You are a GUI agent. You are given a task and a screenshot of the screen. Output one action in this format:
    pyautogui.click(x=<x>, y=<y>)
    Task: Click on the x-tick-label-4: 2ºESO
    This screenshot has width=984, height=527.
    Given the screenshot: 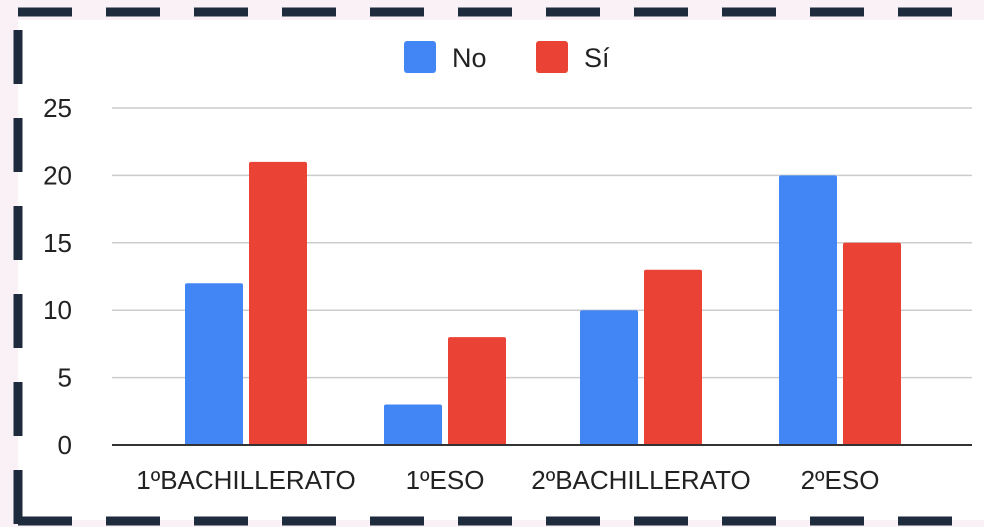 What is the action you would take?
    pyautogui.click(x=840, y=480)
    